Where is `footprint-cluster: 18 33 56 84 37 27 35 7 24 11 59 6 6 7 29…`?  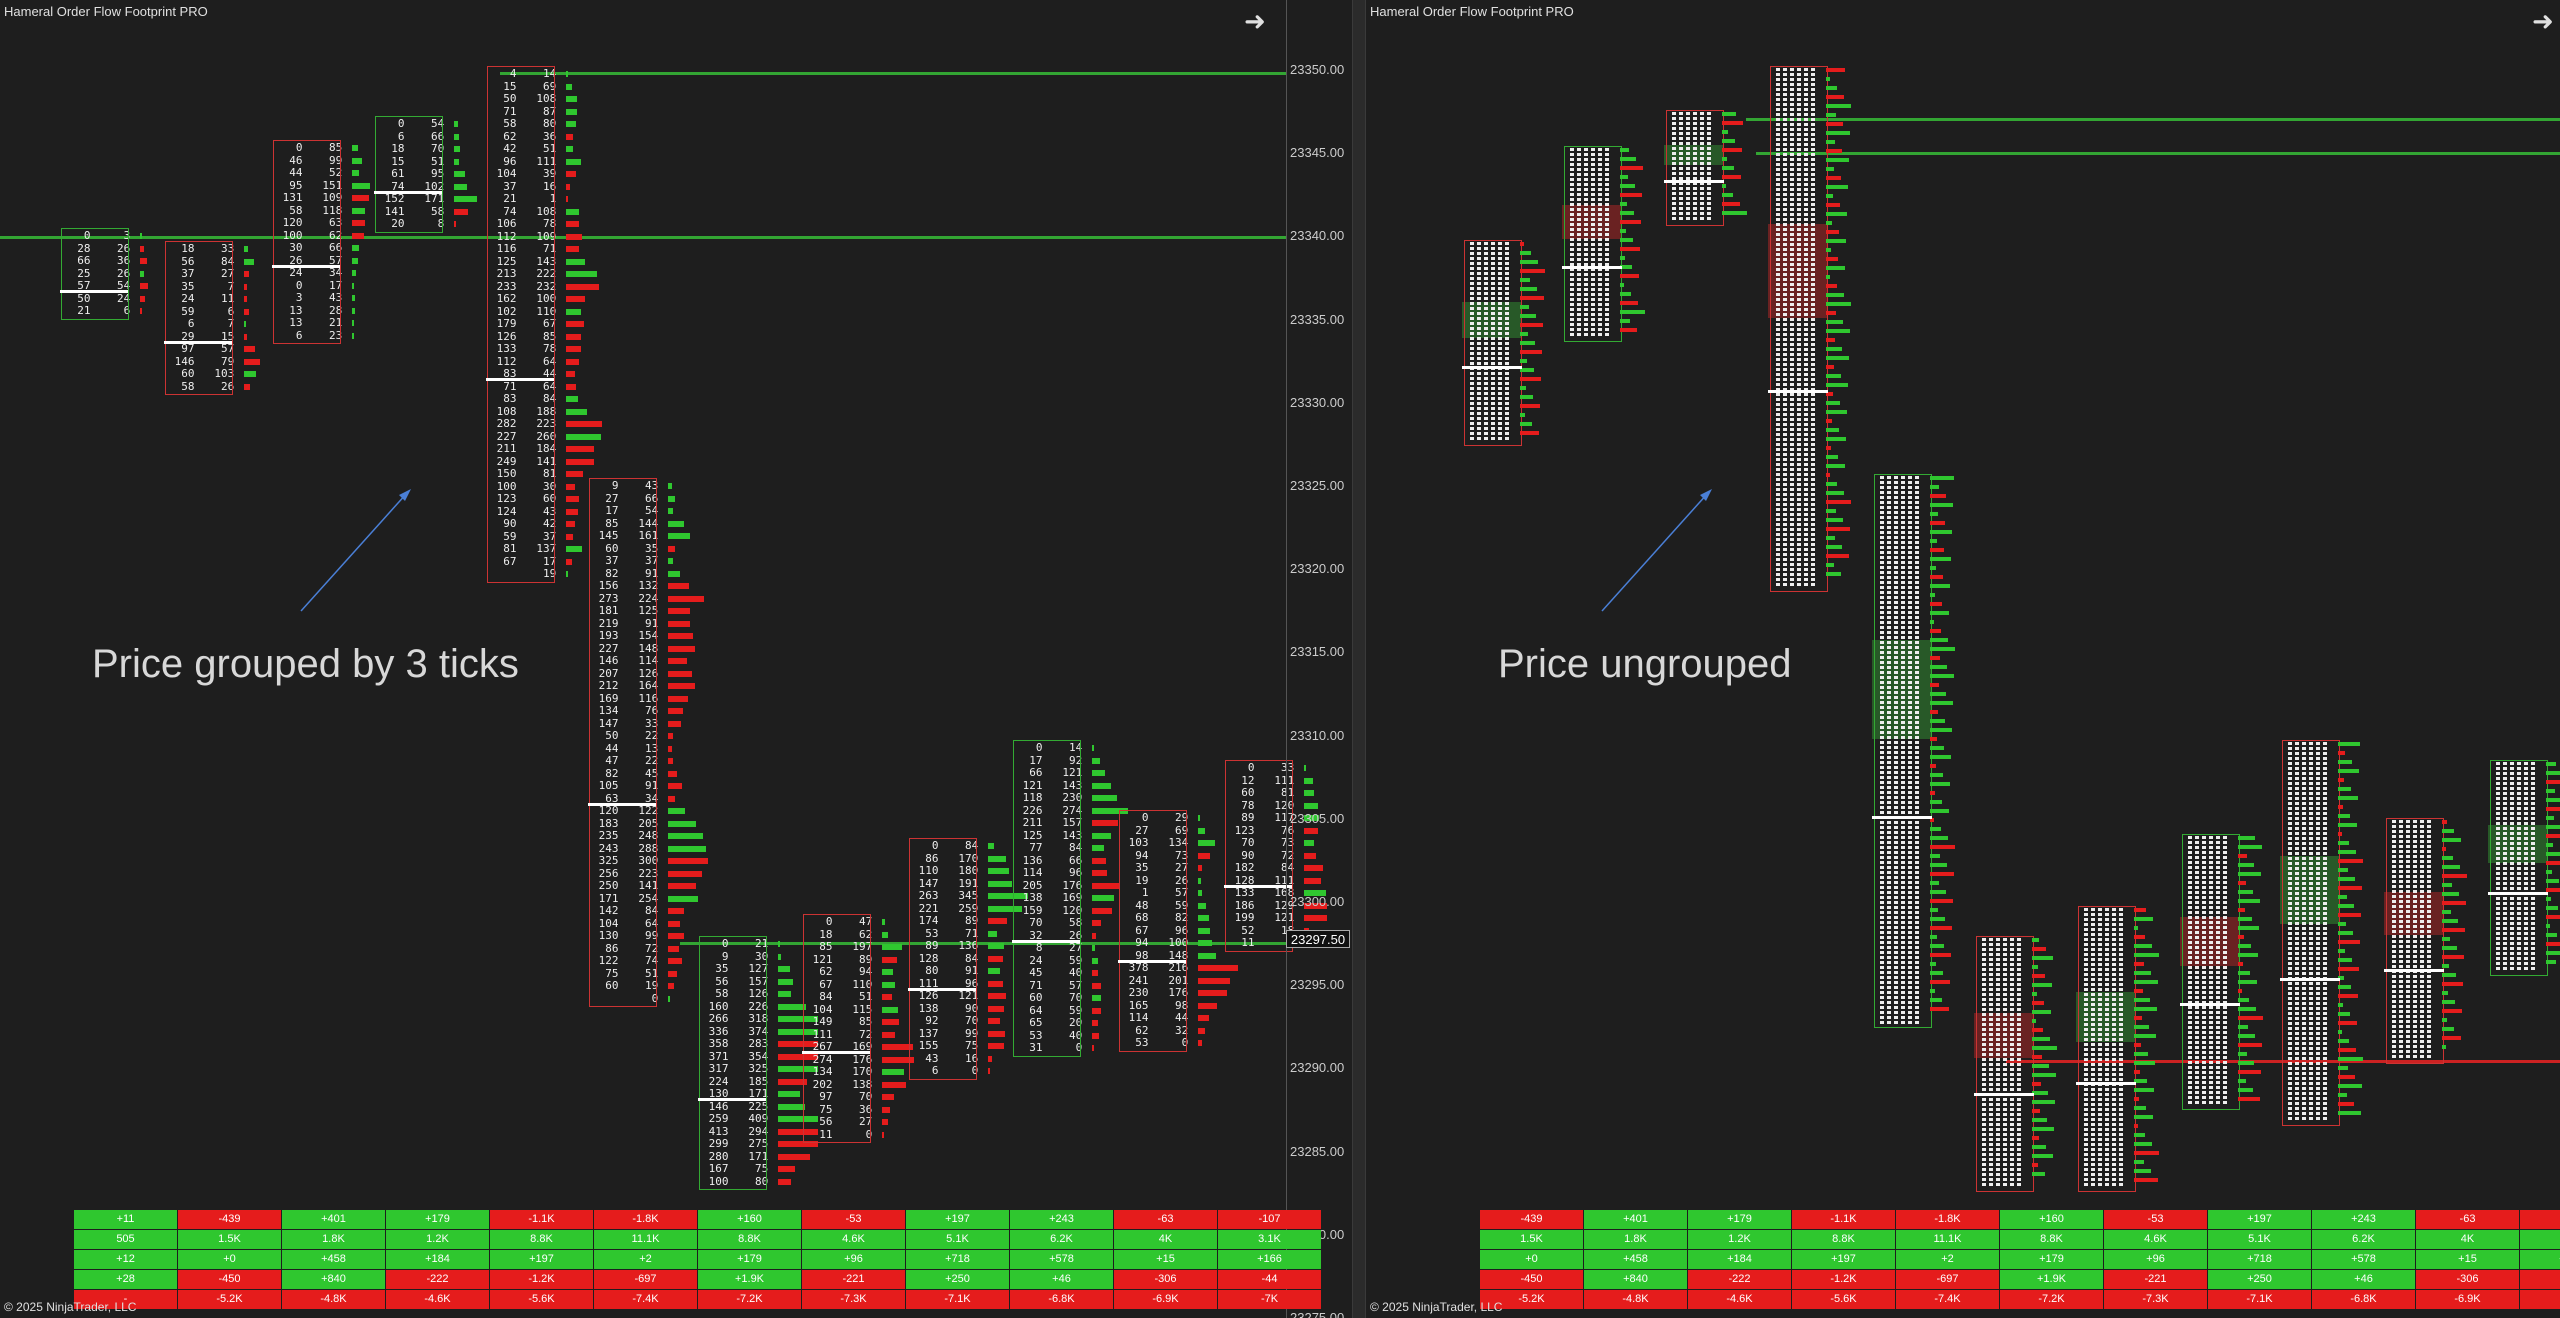
footprint-cluster: 18 33 56 84 37 27 35 7 24 11 59 6 6 7 29… is located at coordinates (212, 318).